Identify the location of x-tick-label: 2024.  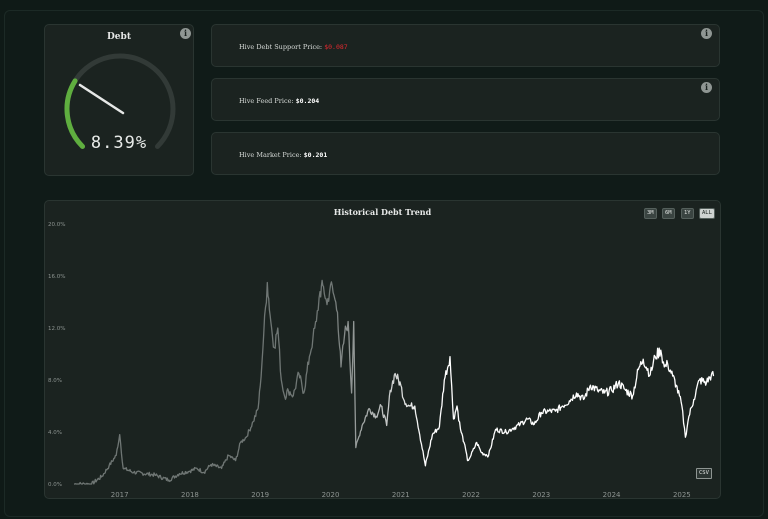
(612, 495).